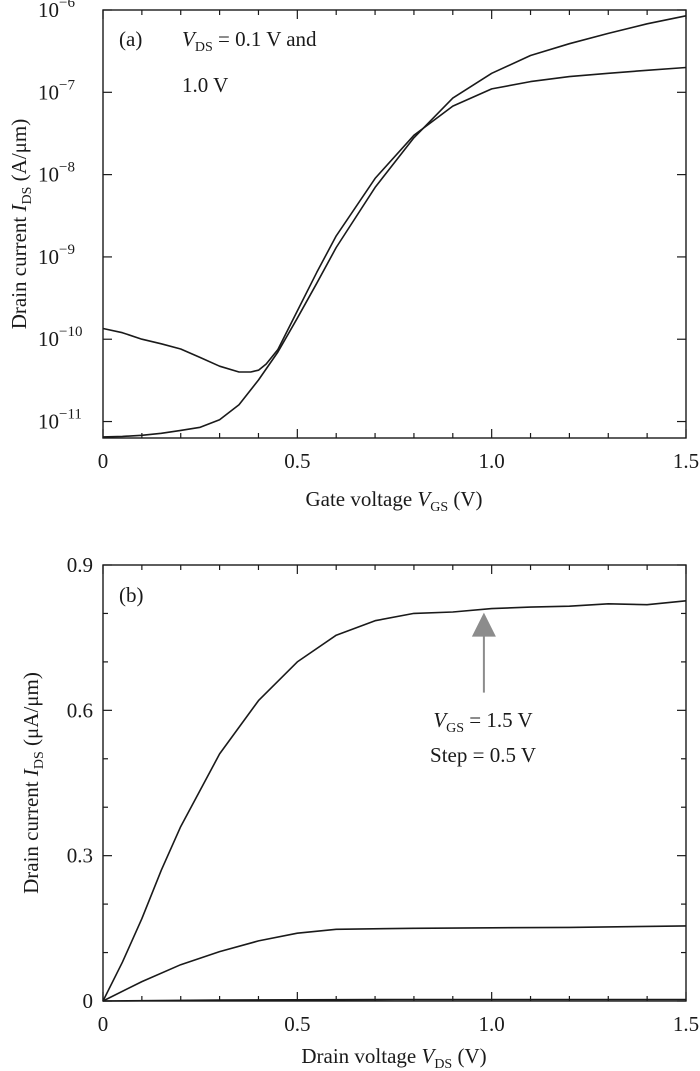 This screenshot has width=700, height=1071. What do you see at coordinates (393, 501) in the screenshot?
I see `x-axis-label-a: Gate voltage VGS (V)` at bounding box center [393, 501].